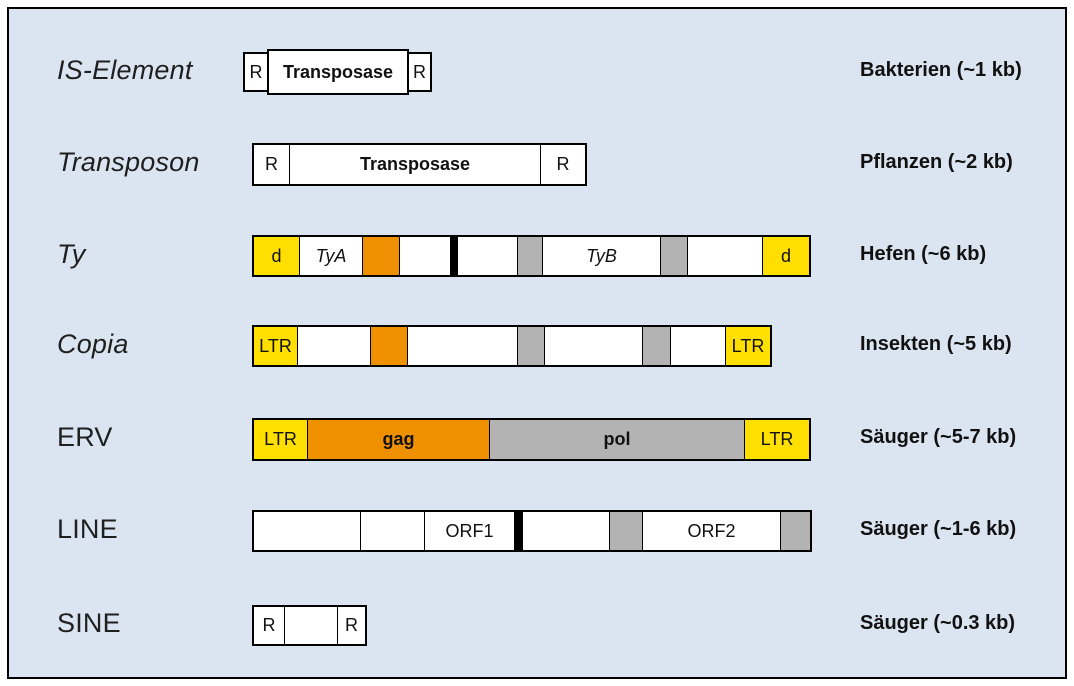 This screenshot has height=686, width=1074. I want to click on segment-label: pol, so click(617, 439).